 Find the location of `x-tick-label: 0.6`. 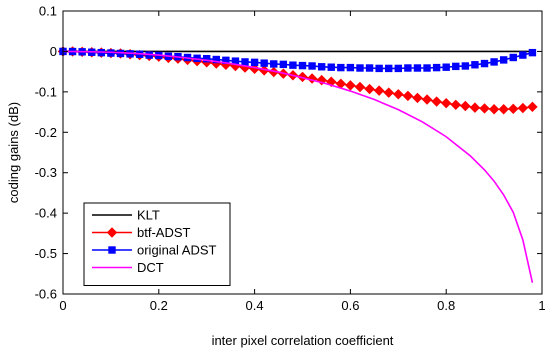

x-tick-label: 0.6 is located at coordinates (350, 305).